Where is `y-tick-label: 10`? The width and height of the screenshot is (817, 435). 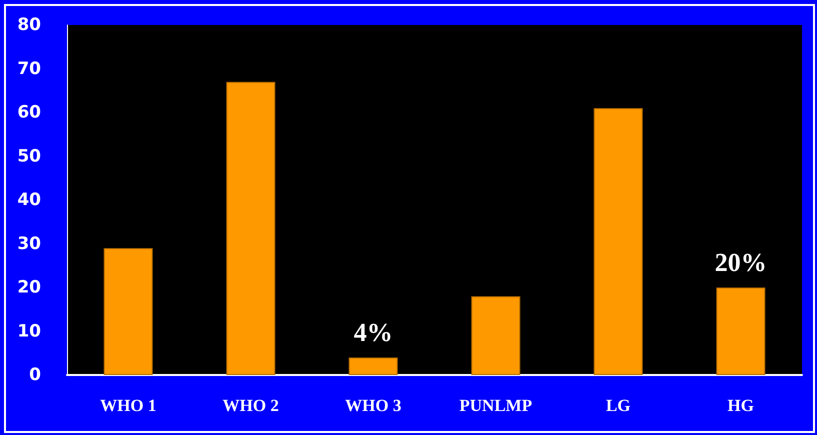 y-tick-label: 10 is located at coordinates (29, 331).